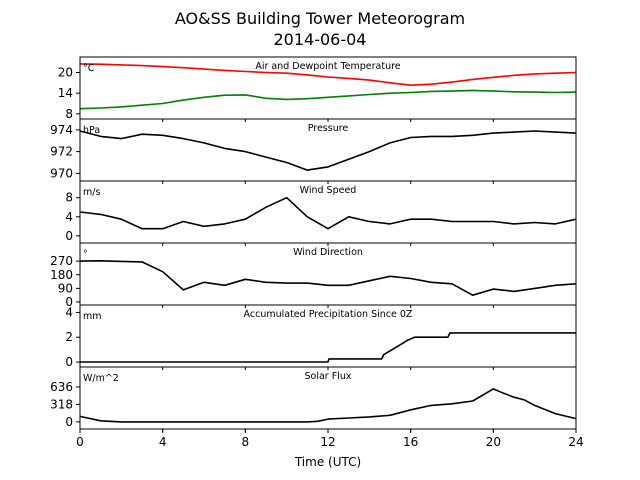 Image resolution: width=640 pixels, height=480 pixels. What do you see at coordinates (328, 128) in the screenshot?
I see `pressure-panel-title: Pressure` at bounding box center [328, 128].